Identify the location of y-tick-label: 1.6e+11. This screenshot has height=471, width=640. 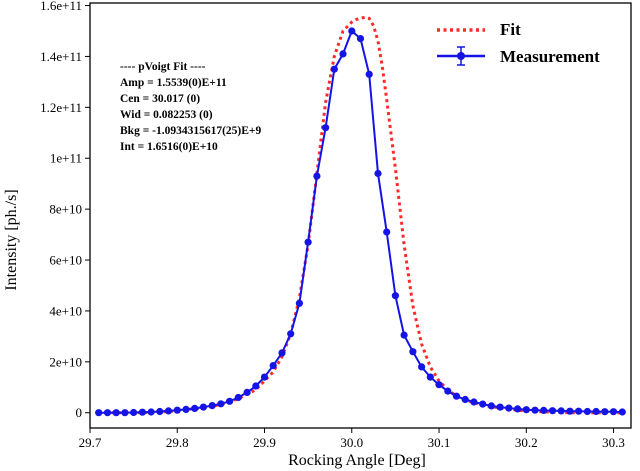
(61, 6).